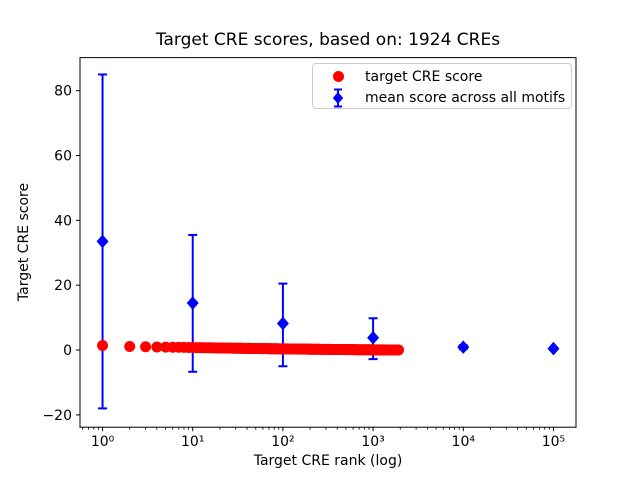 The image size is (640, 480). I want to click on y-tick-label: 20, so click(63, 286).